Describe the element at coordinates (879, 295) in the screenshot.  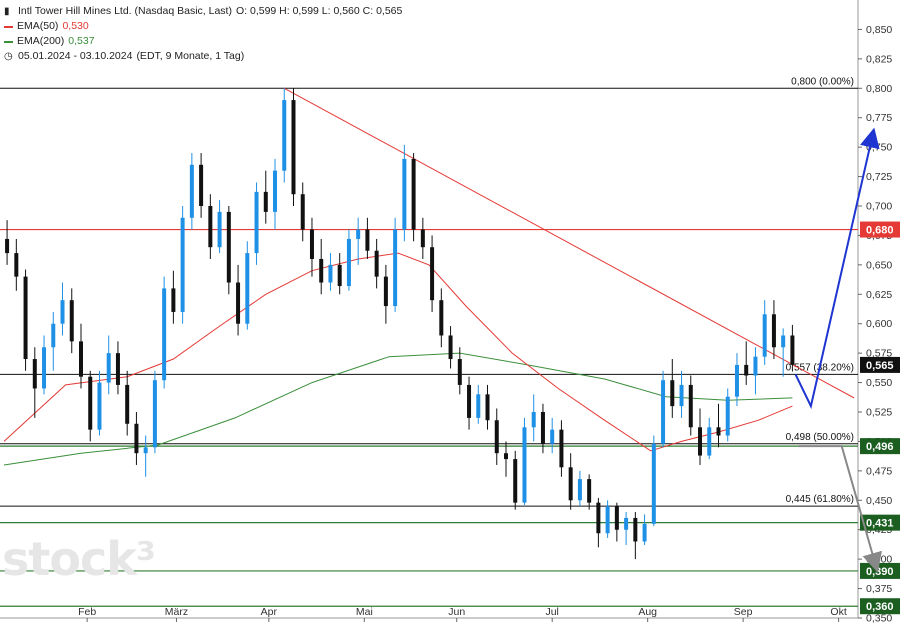
I see `y-tick-label: 0,625` at that location.